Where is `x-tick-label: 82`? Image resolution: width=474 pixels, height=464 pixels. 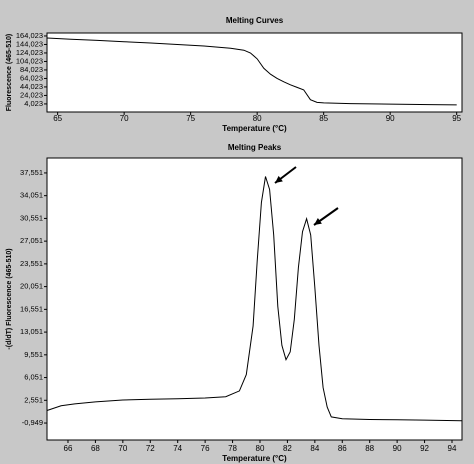 x-tick-label: 82 is located at coordinates (287, 448).